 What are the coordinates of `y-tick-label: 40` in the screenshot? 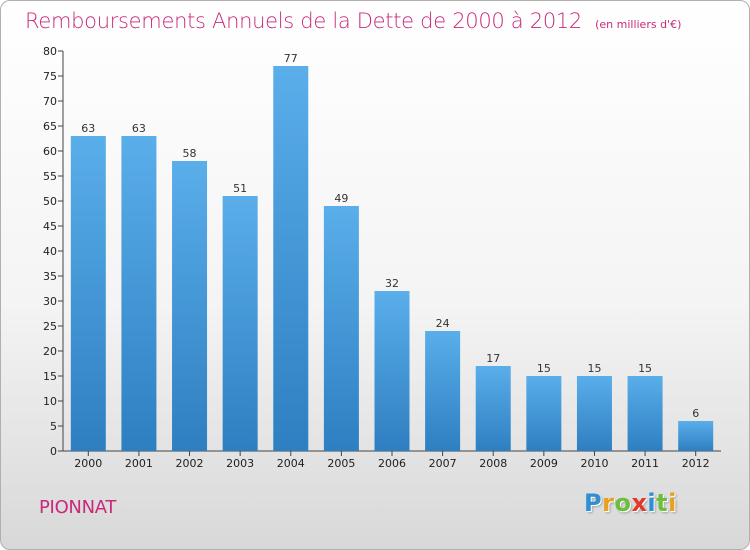 It's located at (50, 251).